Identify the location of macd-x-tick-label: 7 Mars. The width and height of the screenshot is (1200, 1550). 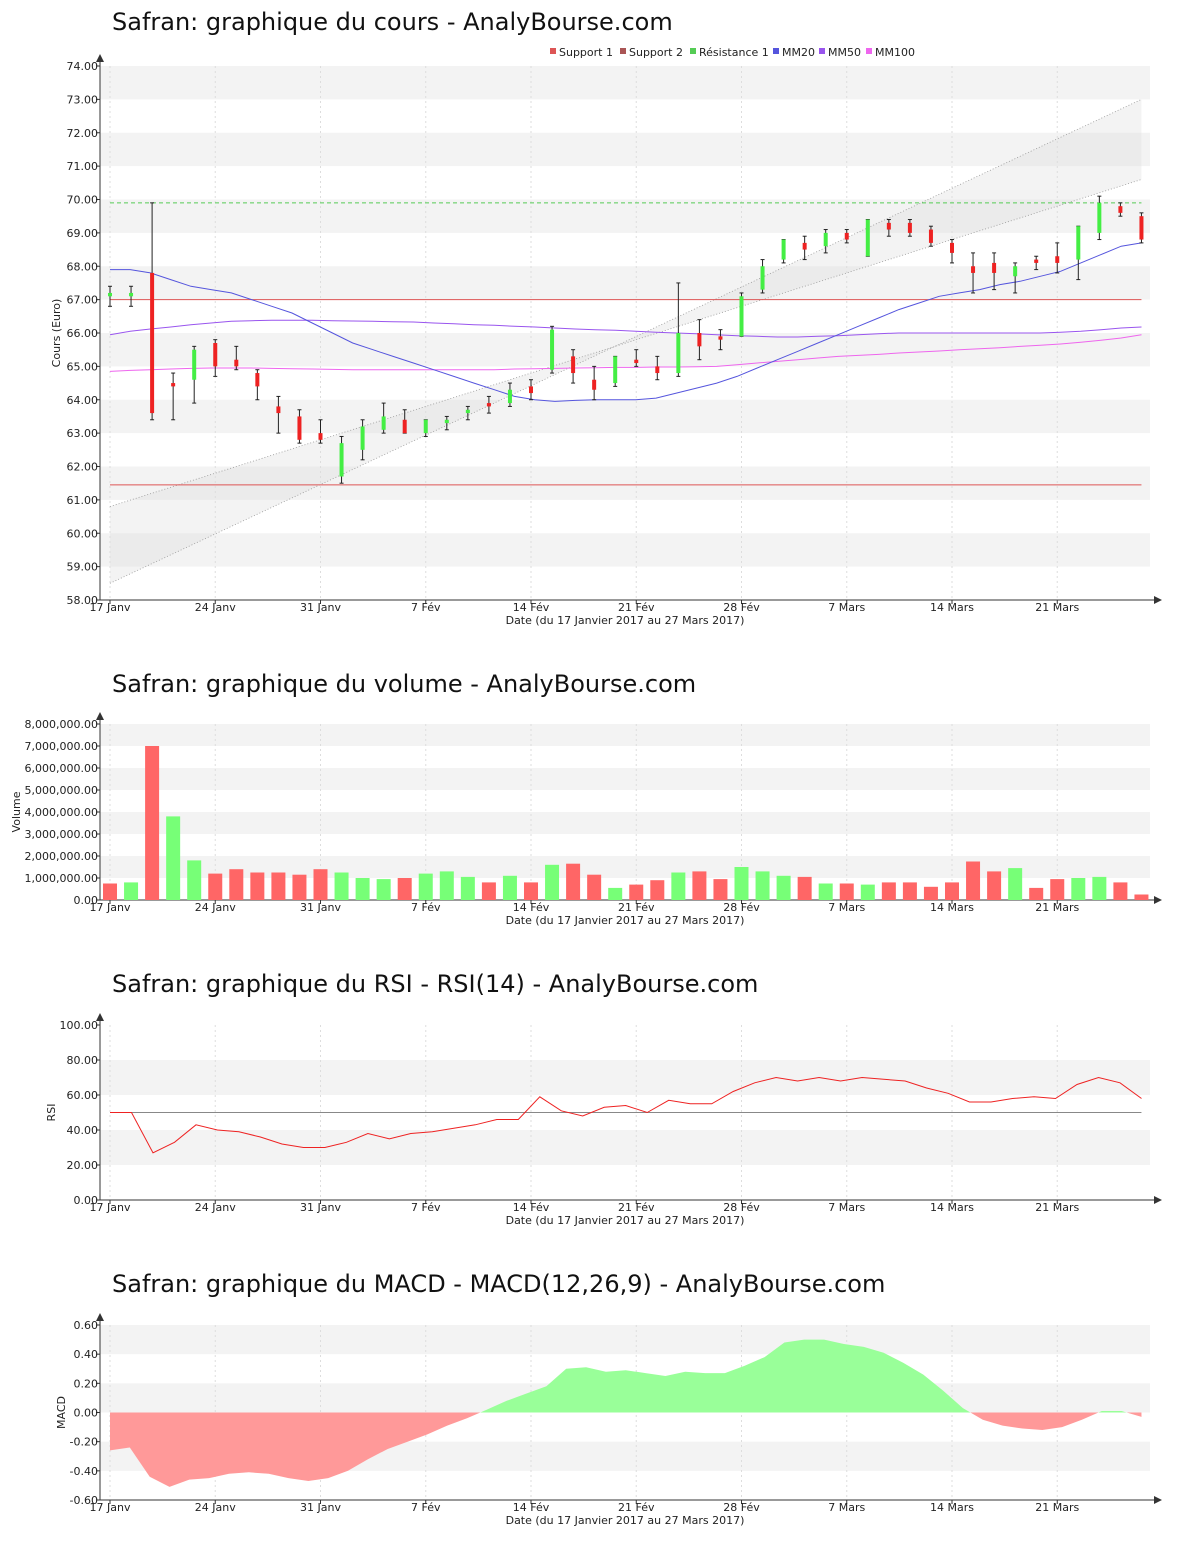
(846, 1507).